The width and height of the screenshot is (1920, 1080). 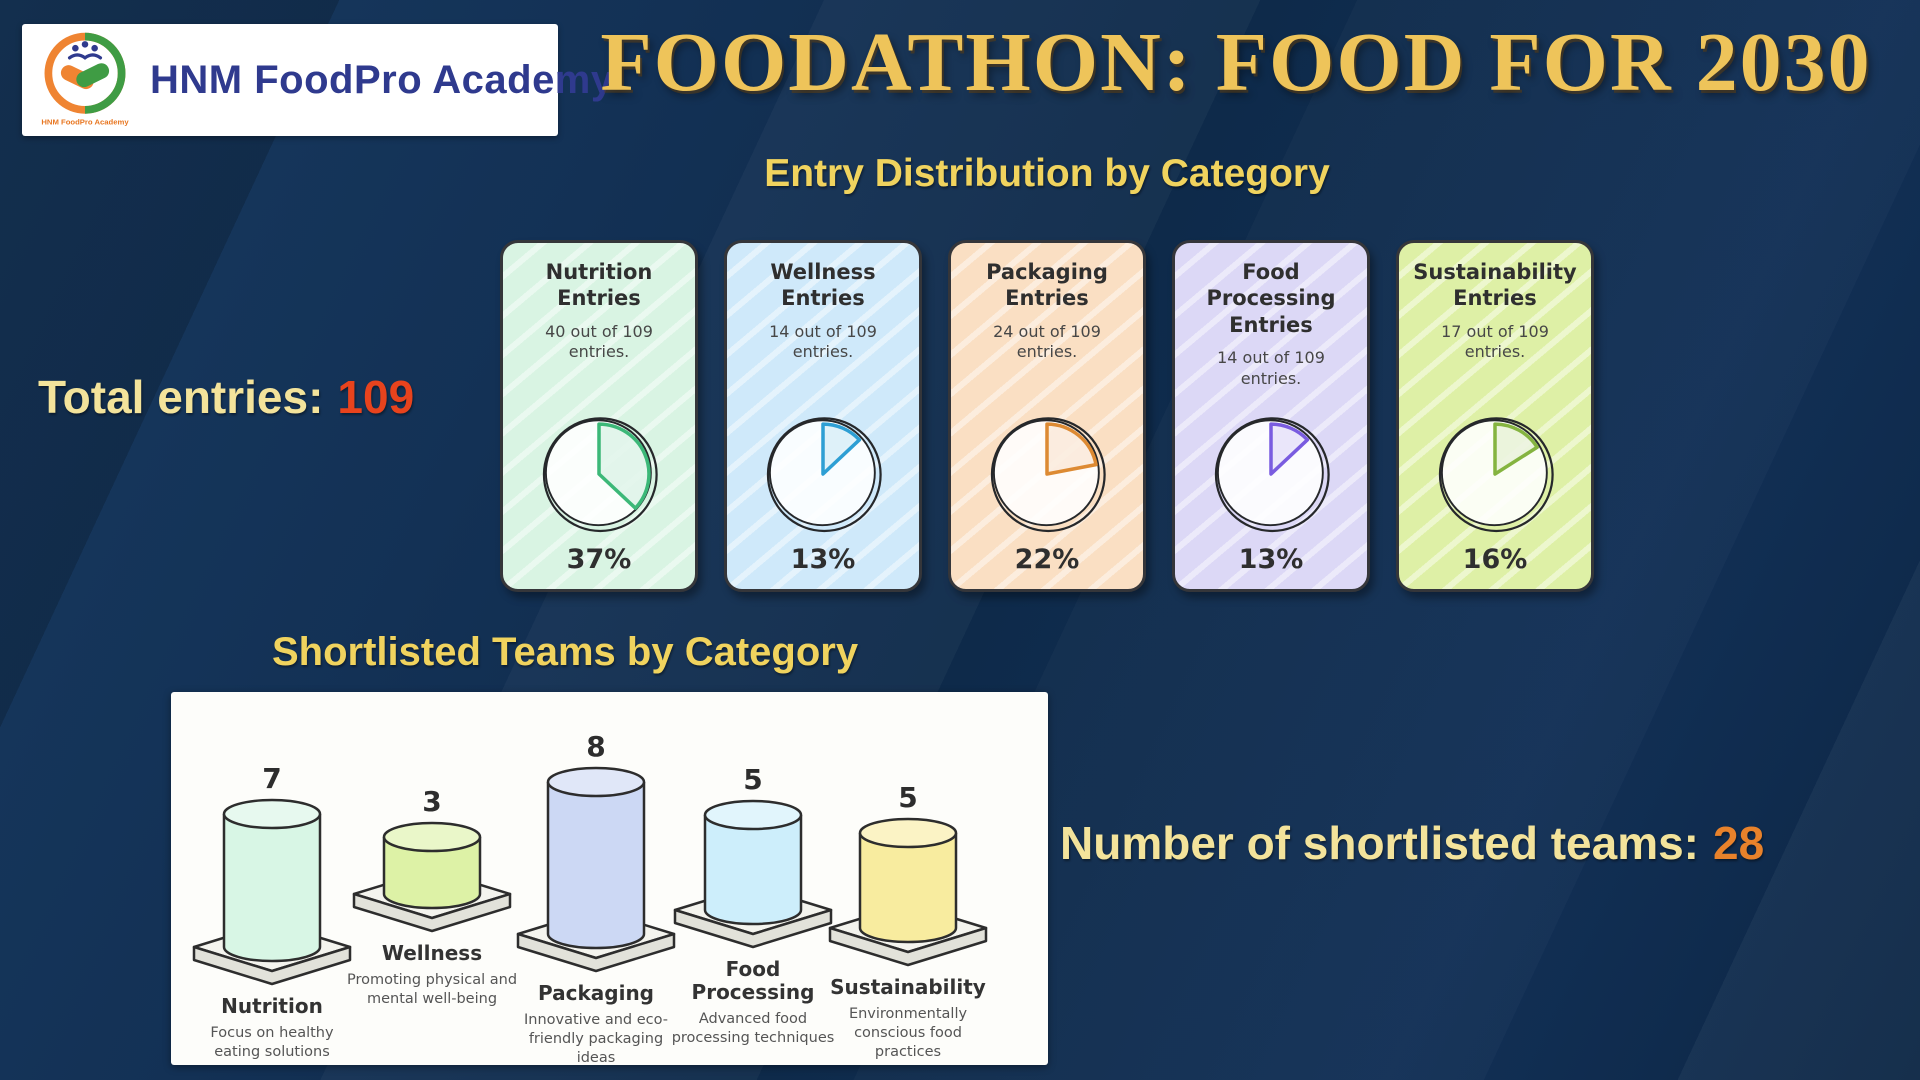 What do you see at coordinates (431, 801) in the screenshot?
I see `svg-text: 3` at bounding box center [431, 801].